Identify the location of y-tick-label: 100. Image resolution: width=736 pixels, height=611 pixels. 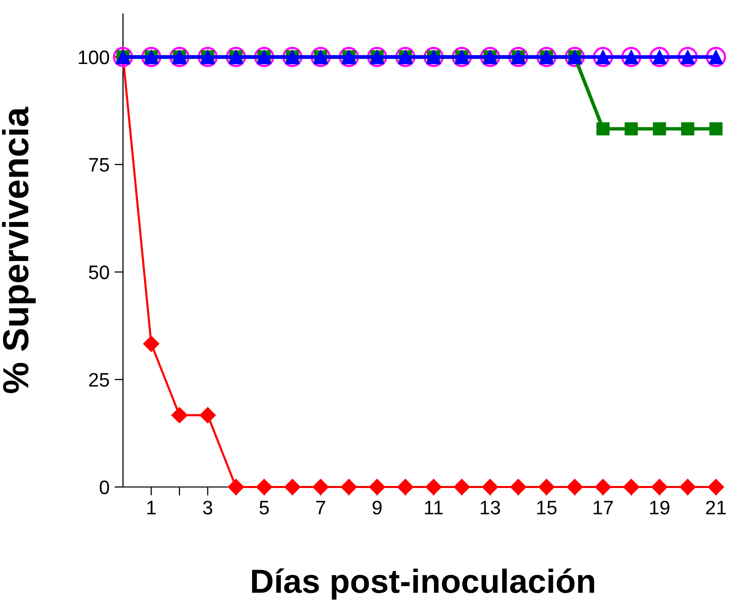
(94, 57).